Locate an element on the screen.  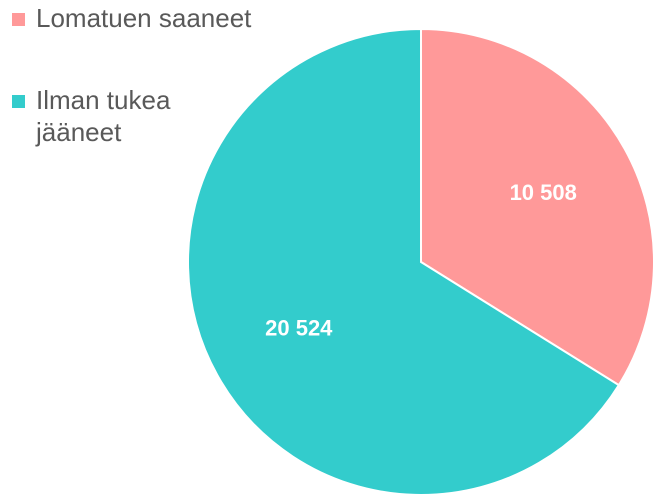
legend-item: Ilman tukea jääneet is located at coordinates (111, 116).